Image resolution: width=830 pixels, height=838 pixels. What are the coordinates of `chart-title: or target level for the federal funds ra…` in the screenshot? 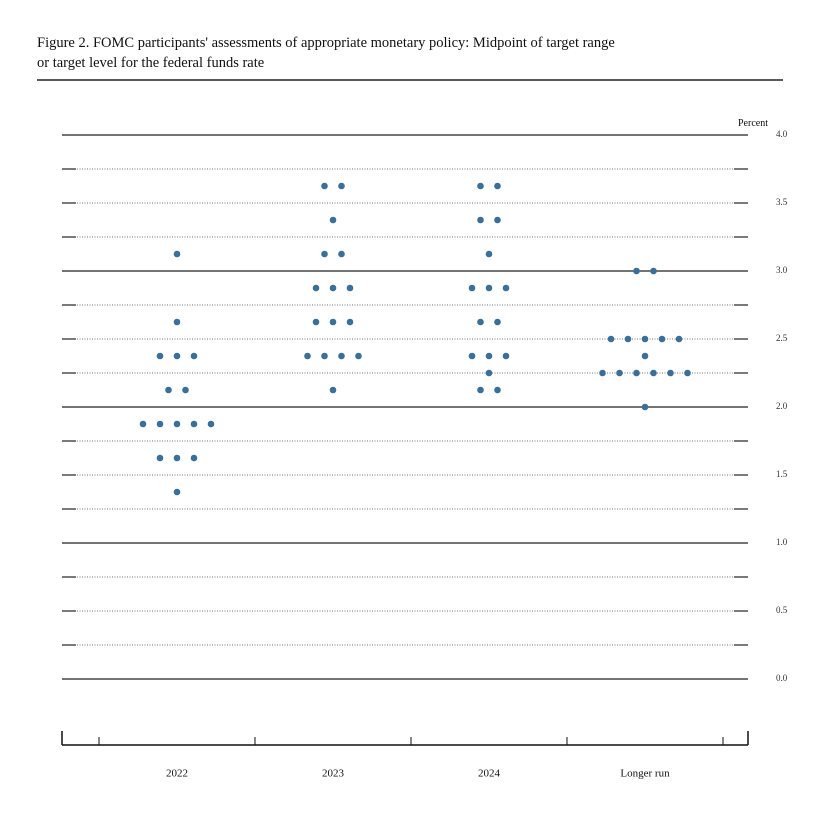 It's located at (150, 63).